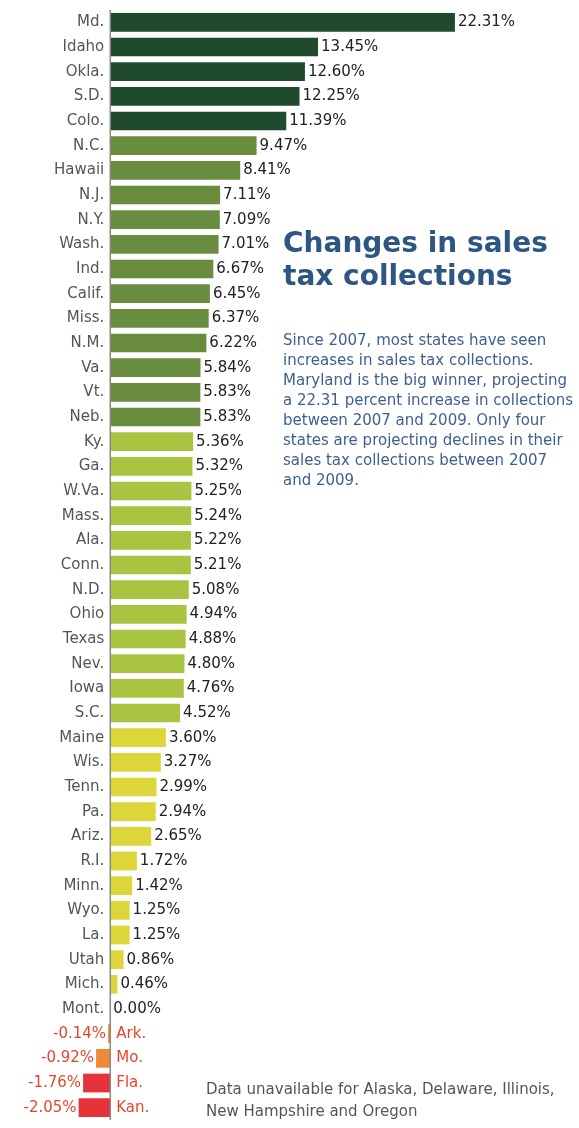 This screenshot has height=1128, width=579. What do you see at coordinates (92, 193) in the screenshot?
I see `y-tick-label: N.J.` at bounding box center [92, 193].